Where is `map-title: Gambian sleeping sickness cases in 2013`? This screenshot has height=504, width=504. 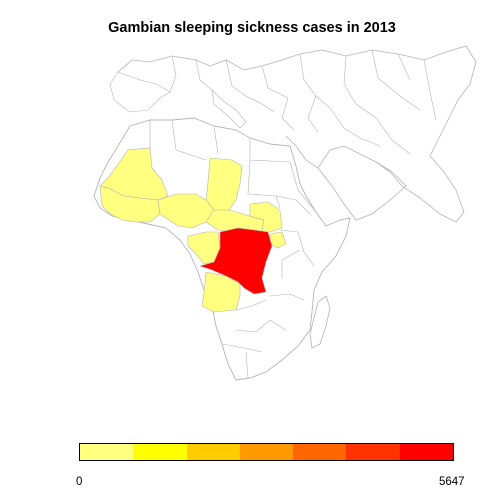 map-title: Gambian sleeping sickness cases in 2013 is located at coordinates (252, 28).